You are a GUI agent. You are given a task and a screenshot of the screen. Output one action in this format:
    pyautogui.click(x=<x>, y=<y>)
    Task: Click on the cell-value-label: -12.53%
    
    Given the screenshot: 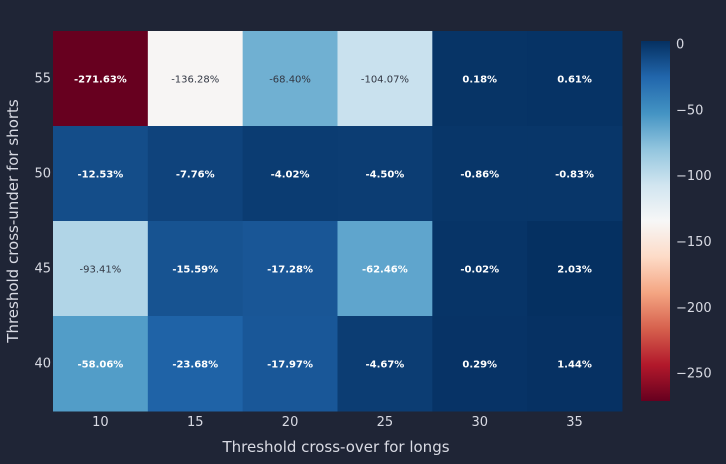 What is the action you would take?
    pyautogui.click(x=101, y=175)
    